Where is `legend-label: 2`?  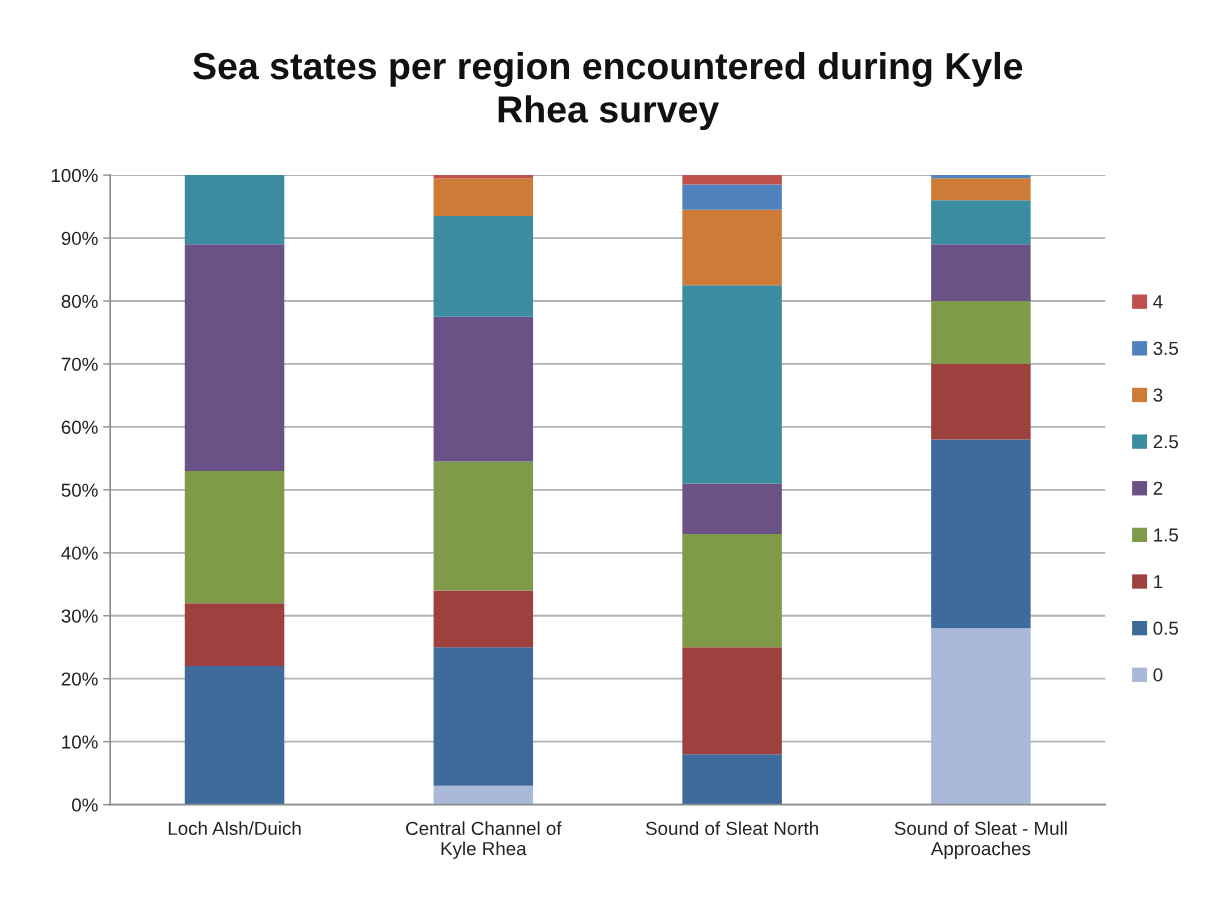 legend-label: 2 is located at coordinates (1158, 488).